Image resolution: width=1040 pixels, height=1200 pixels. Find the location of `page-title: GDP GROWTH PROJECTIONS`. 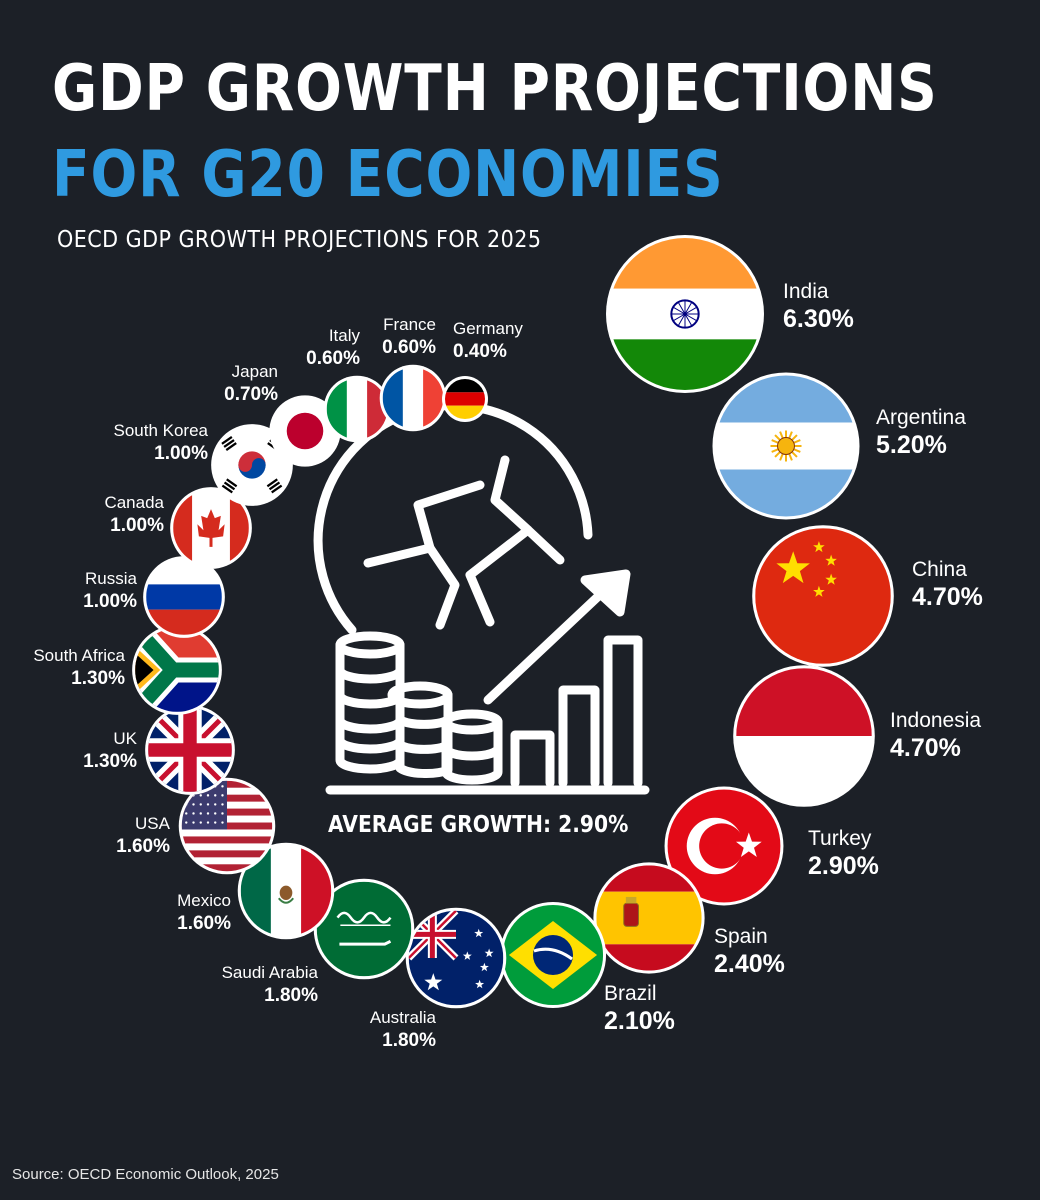

page-title: GDP GROWTH PROJECTIONS is located at coordinates (495, 89).